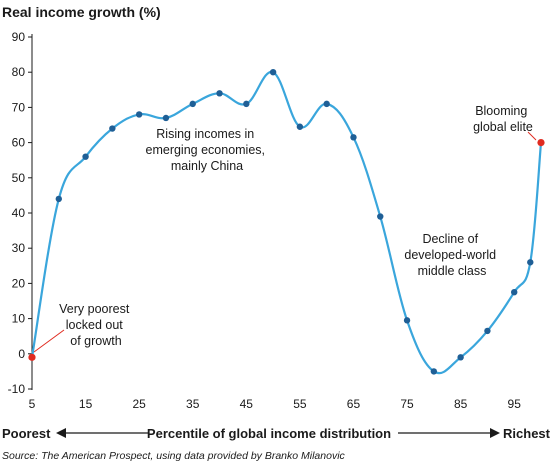 Image resolution: width=553 pixels, height=465 pixels. I want to click on y-tick-label: 0, so click(21, 354).